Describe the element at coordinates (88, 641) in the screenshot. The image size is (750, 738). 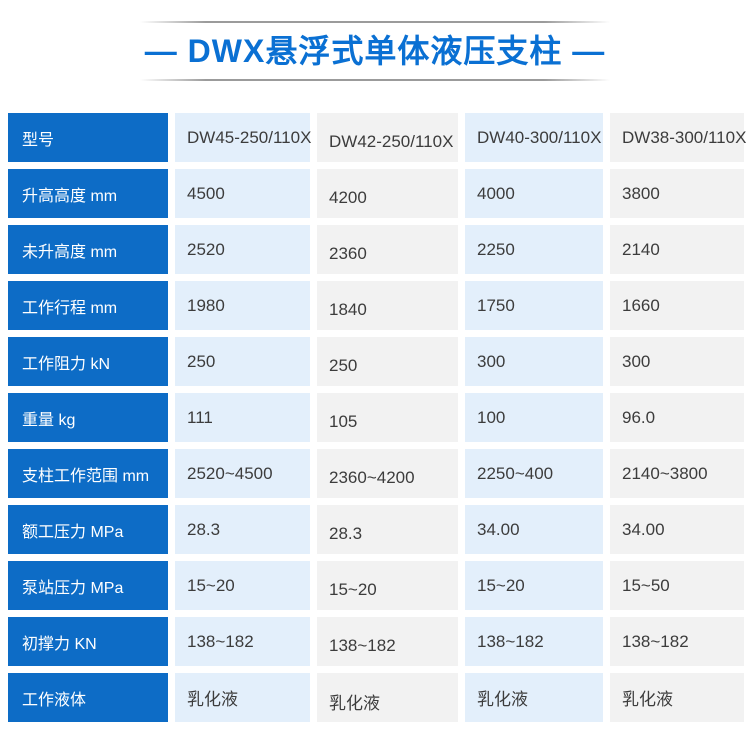
I see `row-header-initial-support-force: 初撑力 KN` at that location.